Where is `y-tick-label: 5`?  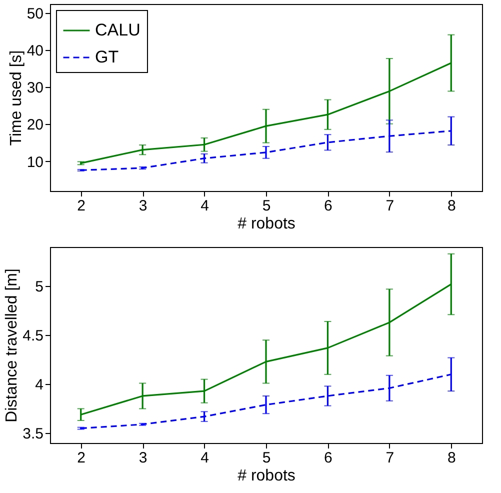
y-tick-label: 5 is located at coordinates (39, 287).